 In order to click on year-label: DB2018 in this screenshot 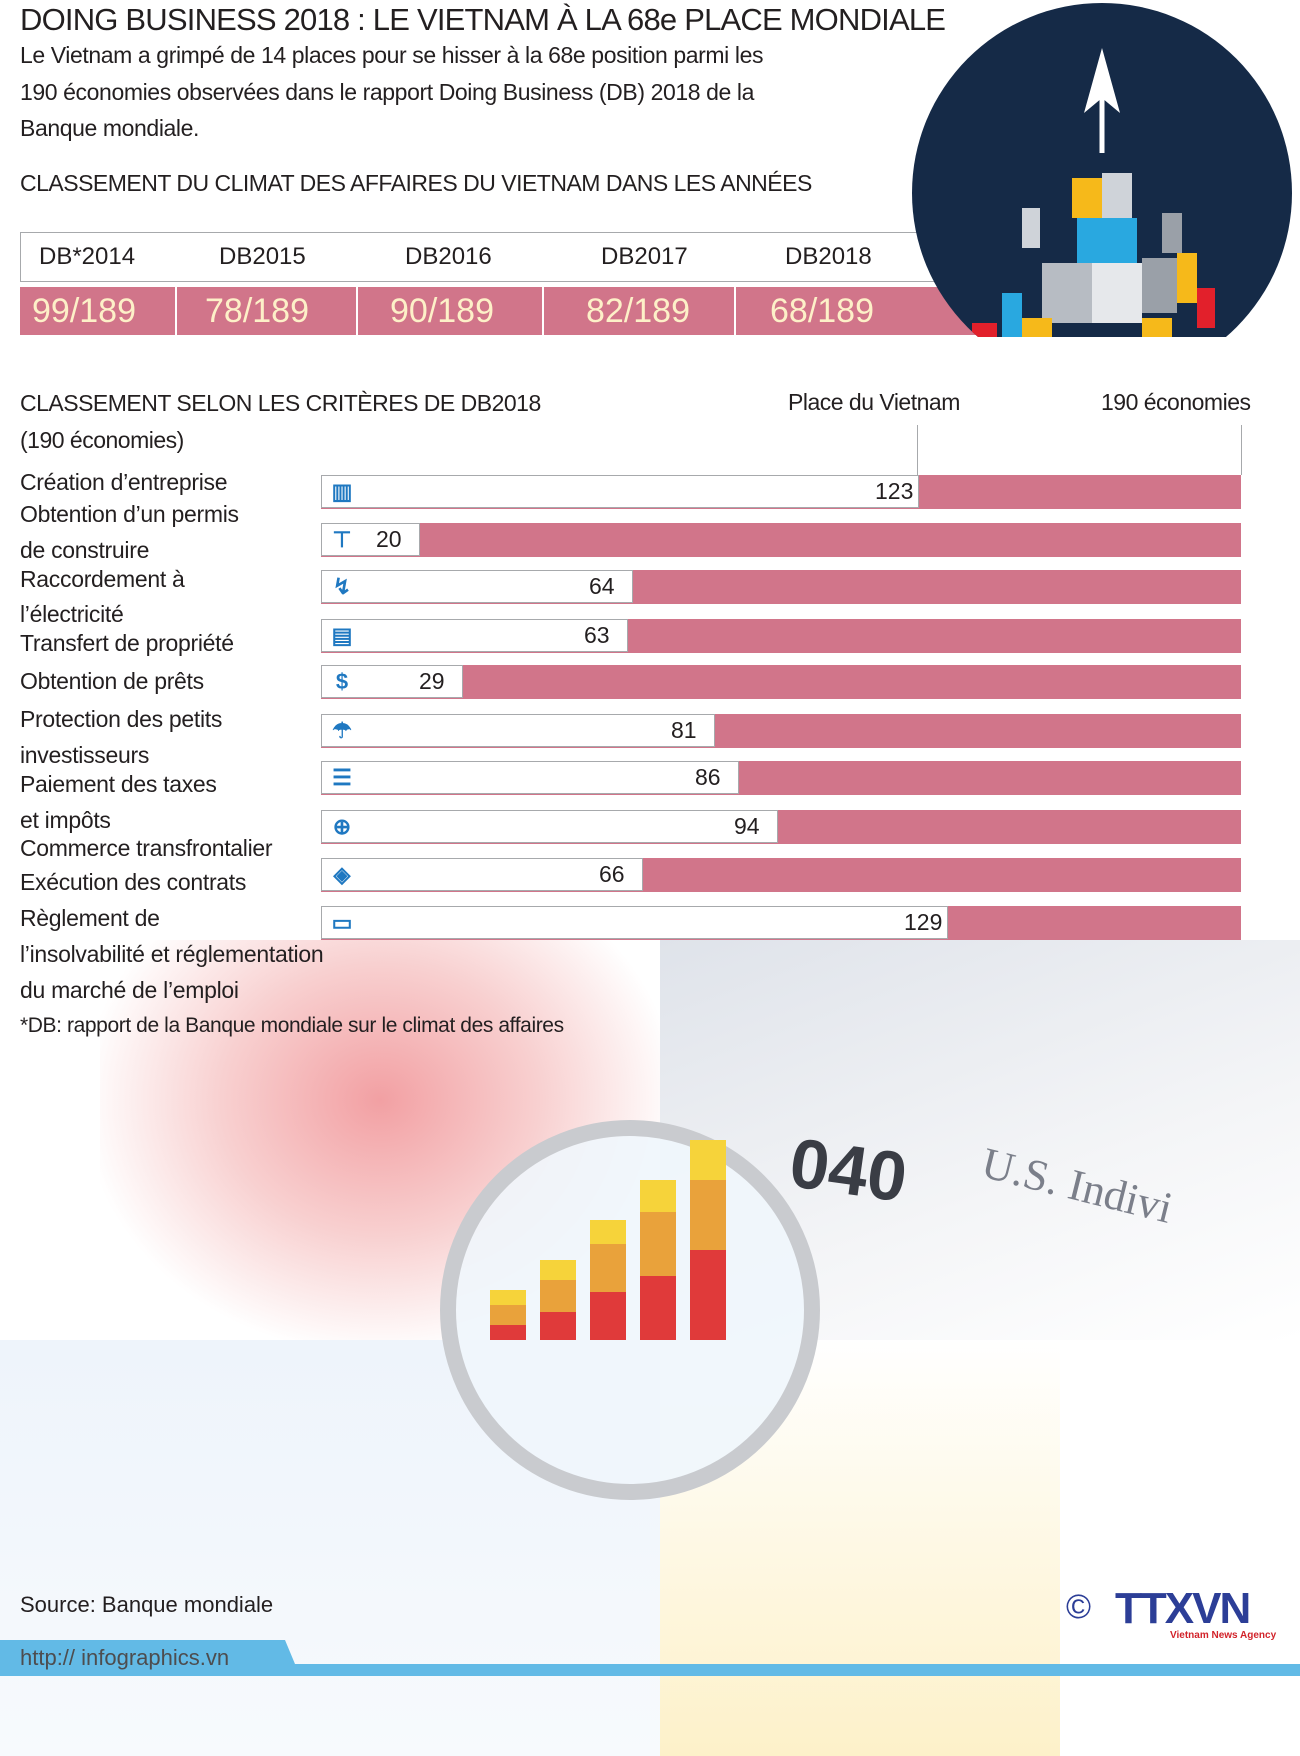, I will do `click(828, 256)`.